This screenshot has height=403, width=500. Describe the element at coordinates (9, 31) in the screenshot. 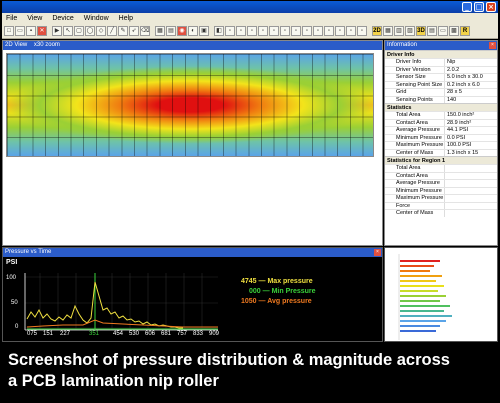

I see `new-icon: □` at that location.